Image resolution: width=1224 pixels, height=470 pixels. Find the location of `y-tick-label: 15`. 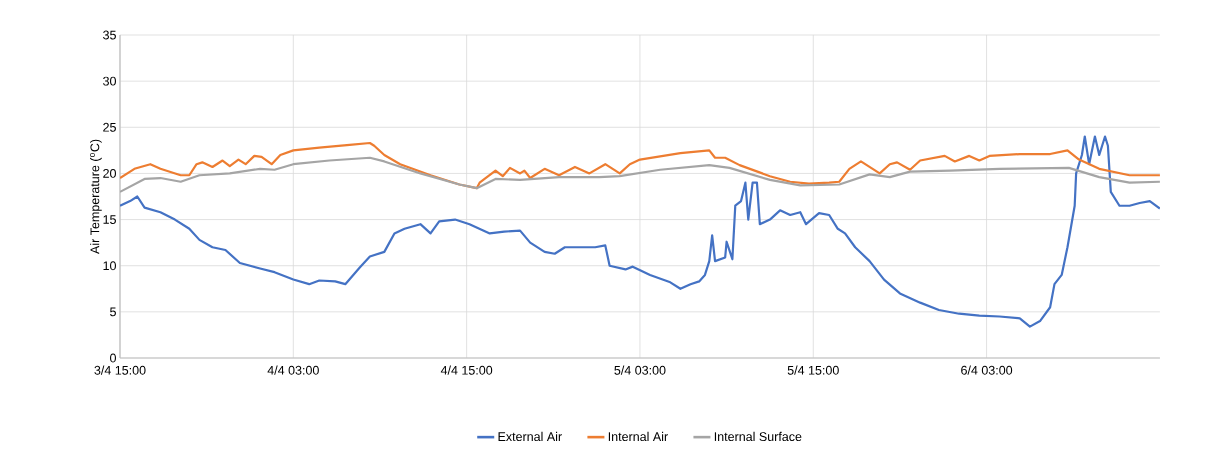

y-tick-label: 15 is located at coordinates (109, 219).